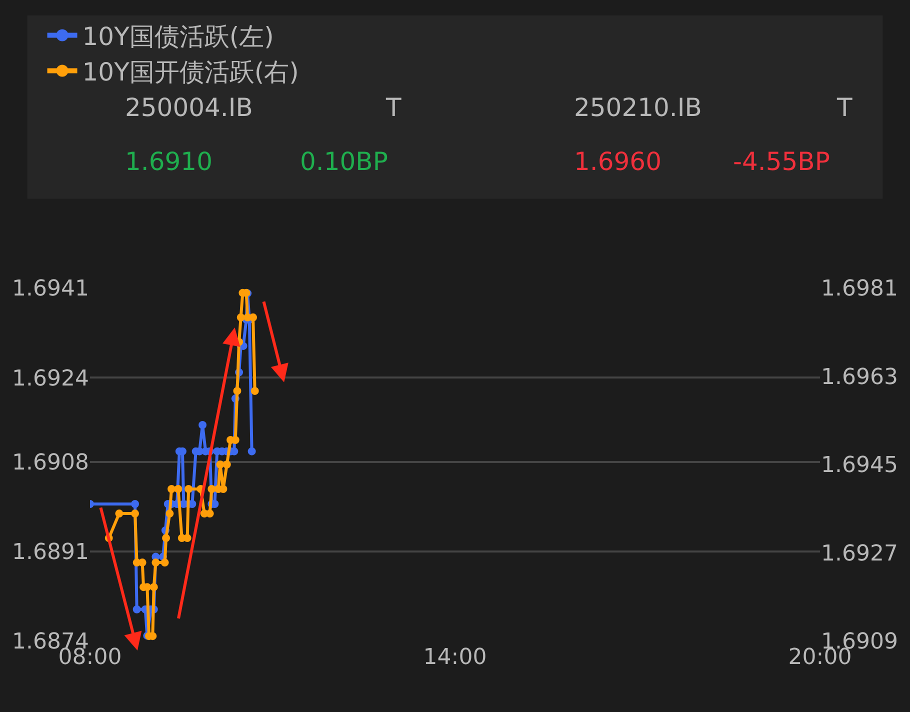 The width and height of the screenshot is (910, 712). What do you see at coordinates (859, 377) in the screenshot?
I see `y2-tick-label: 1.6963` at bounding box center [859, 377].